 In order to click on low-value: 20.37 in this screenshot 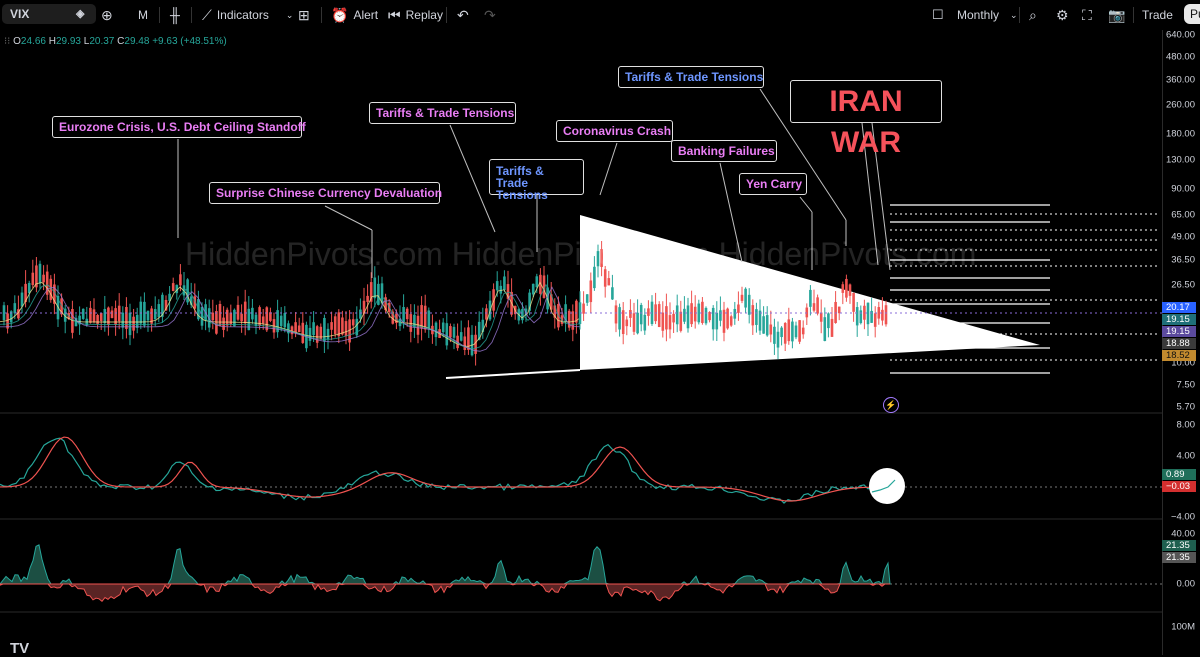, I will do `click(102, 41)`.